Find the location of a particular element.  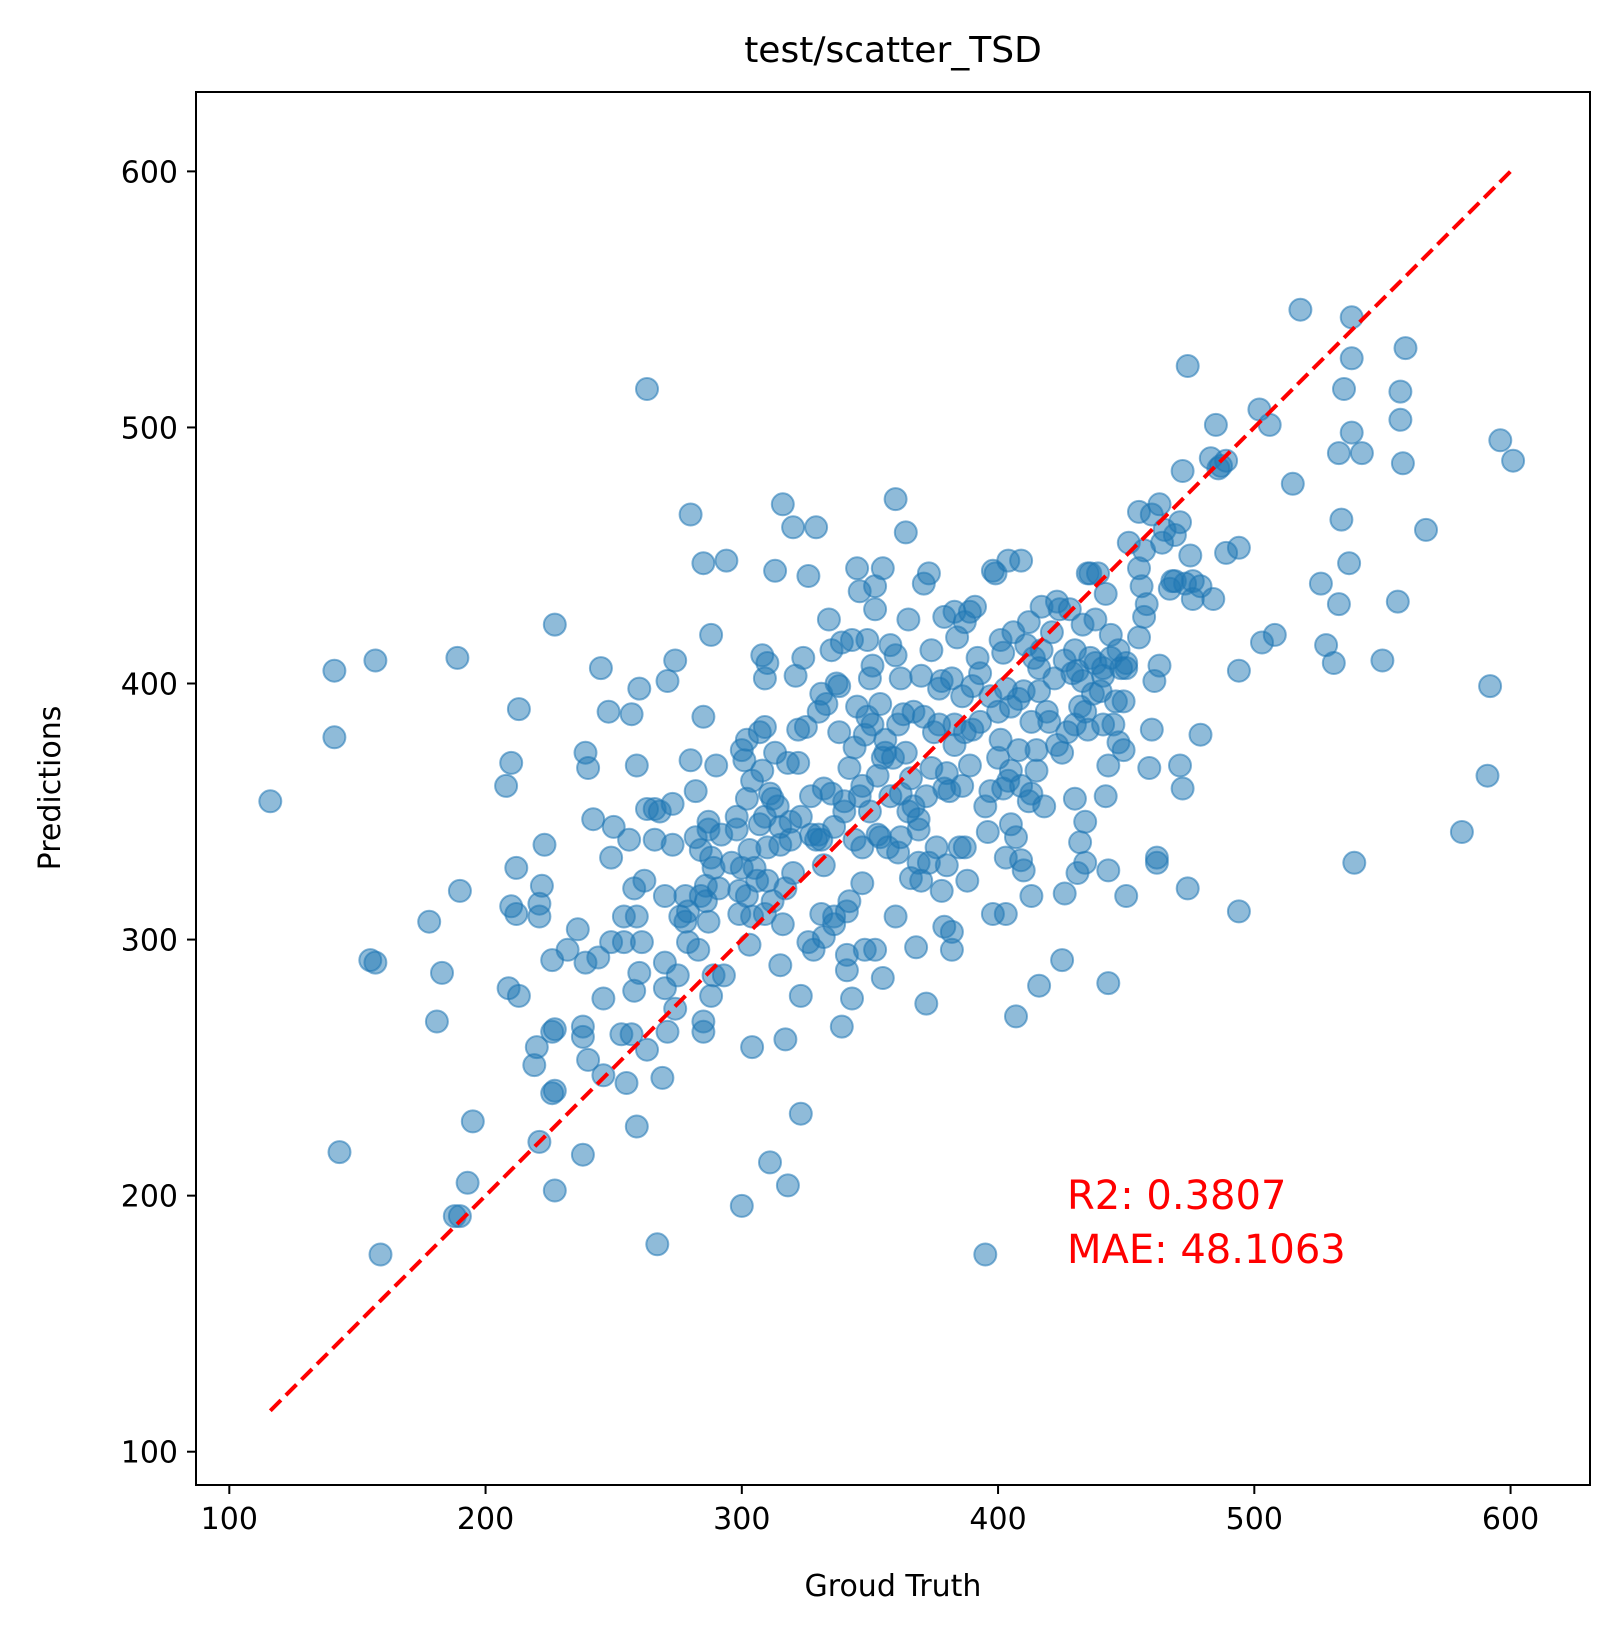

y-tick-label: 100 is located at coordinates (149, 1453).